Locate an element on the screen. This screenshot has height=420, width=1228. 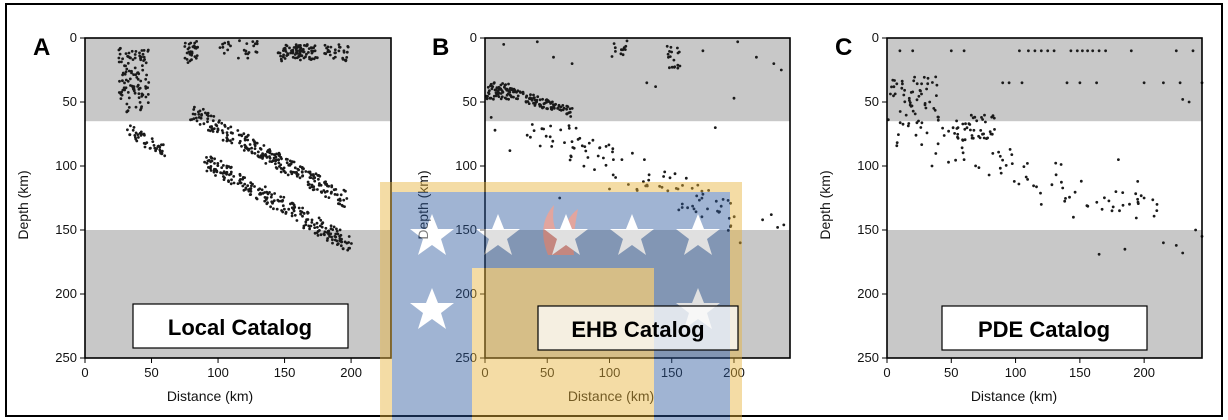
y-tick-label: 200 is located at coordinates (868, 293).